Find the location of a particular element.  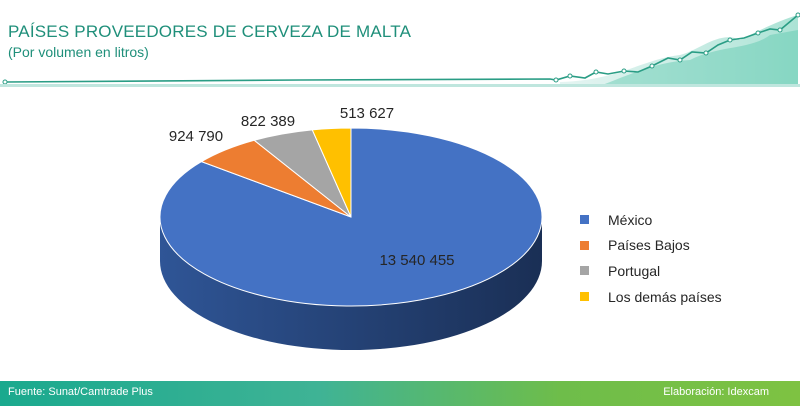

data-label-2: 822 389 is located at coordinates (268, 121).